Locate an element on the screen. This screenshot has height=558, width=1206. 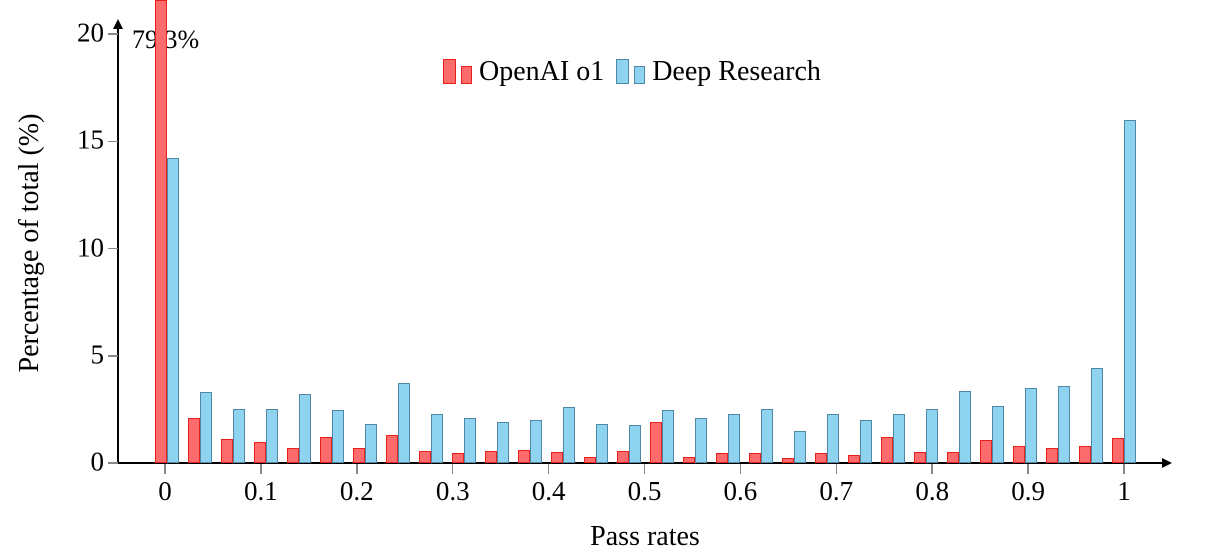
x-tick-label: 0.7 is located at coordinates (836, 491).